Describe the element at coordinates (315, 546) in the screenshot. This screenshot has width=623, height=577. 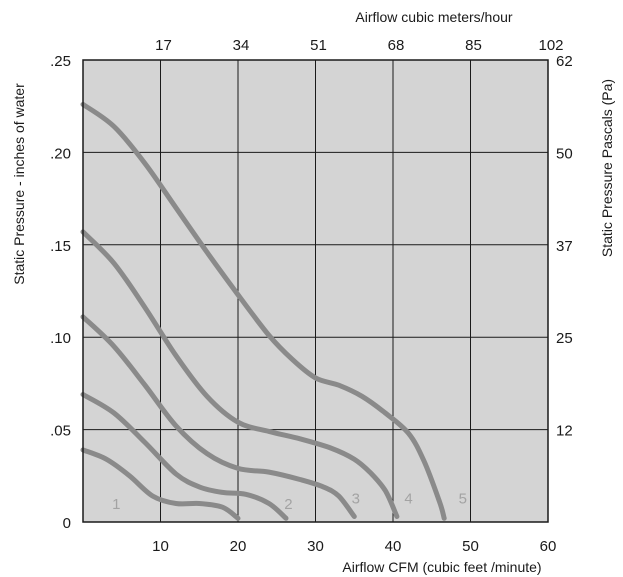
I see `x-bottom-tick-label: 30` at that location.